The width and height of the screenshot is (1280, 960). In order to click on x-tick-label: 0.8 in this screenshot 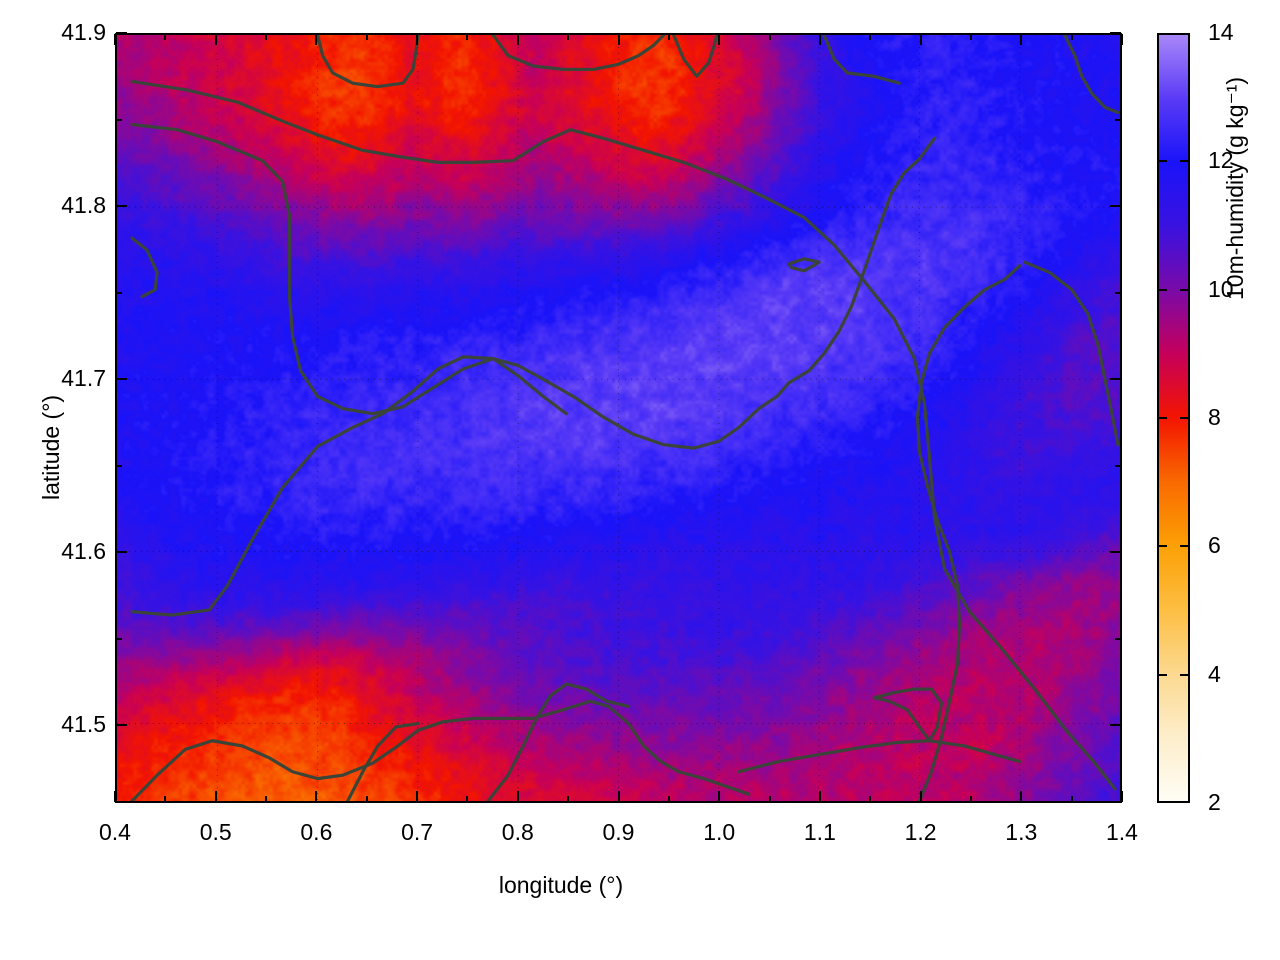, I will do `click(517, 832)`.